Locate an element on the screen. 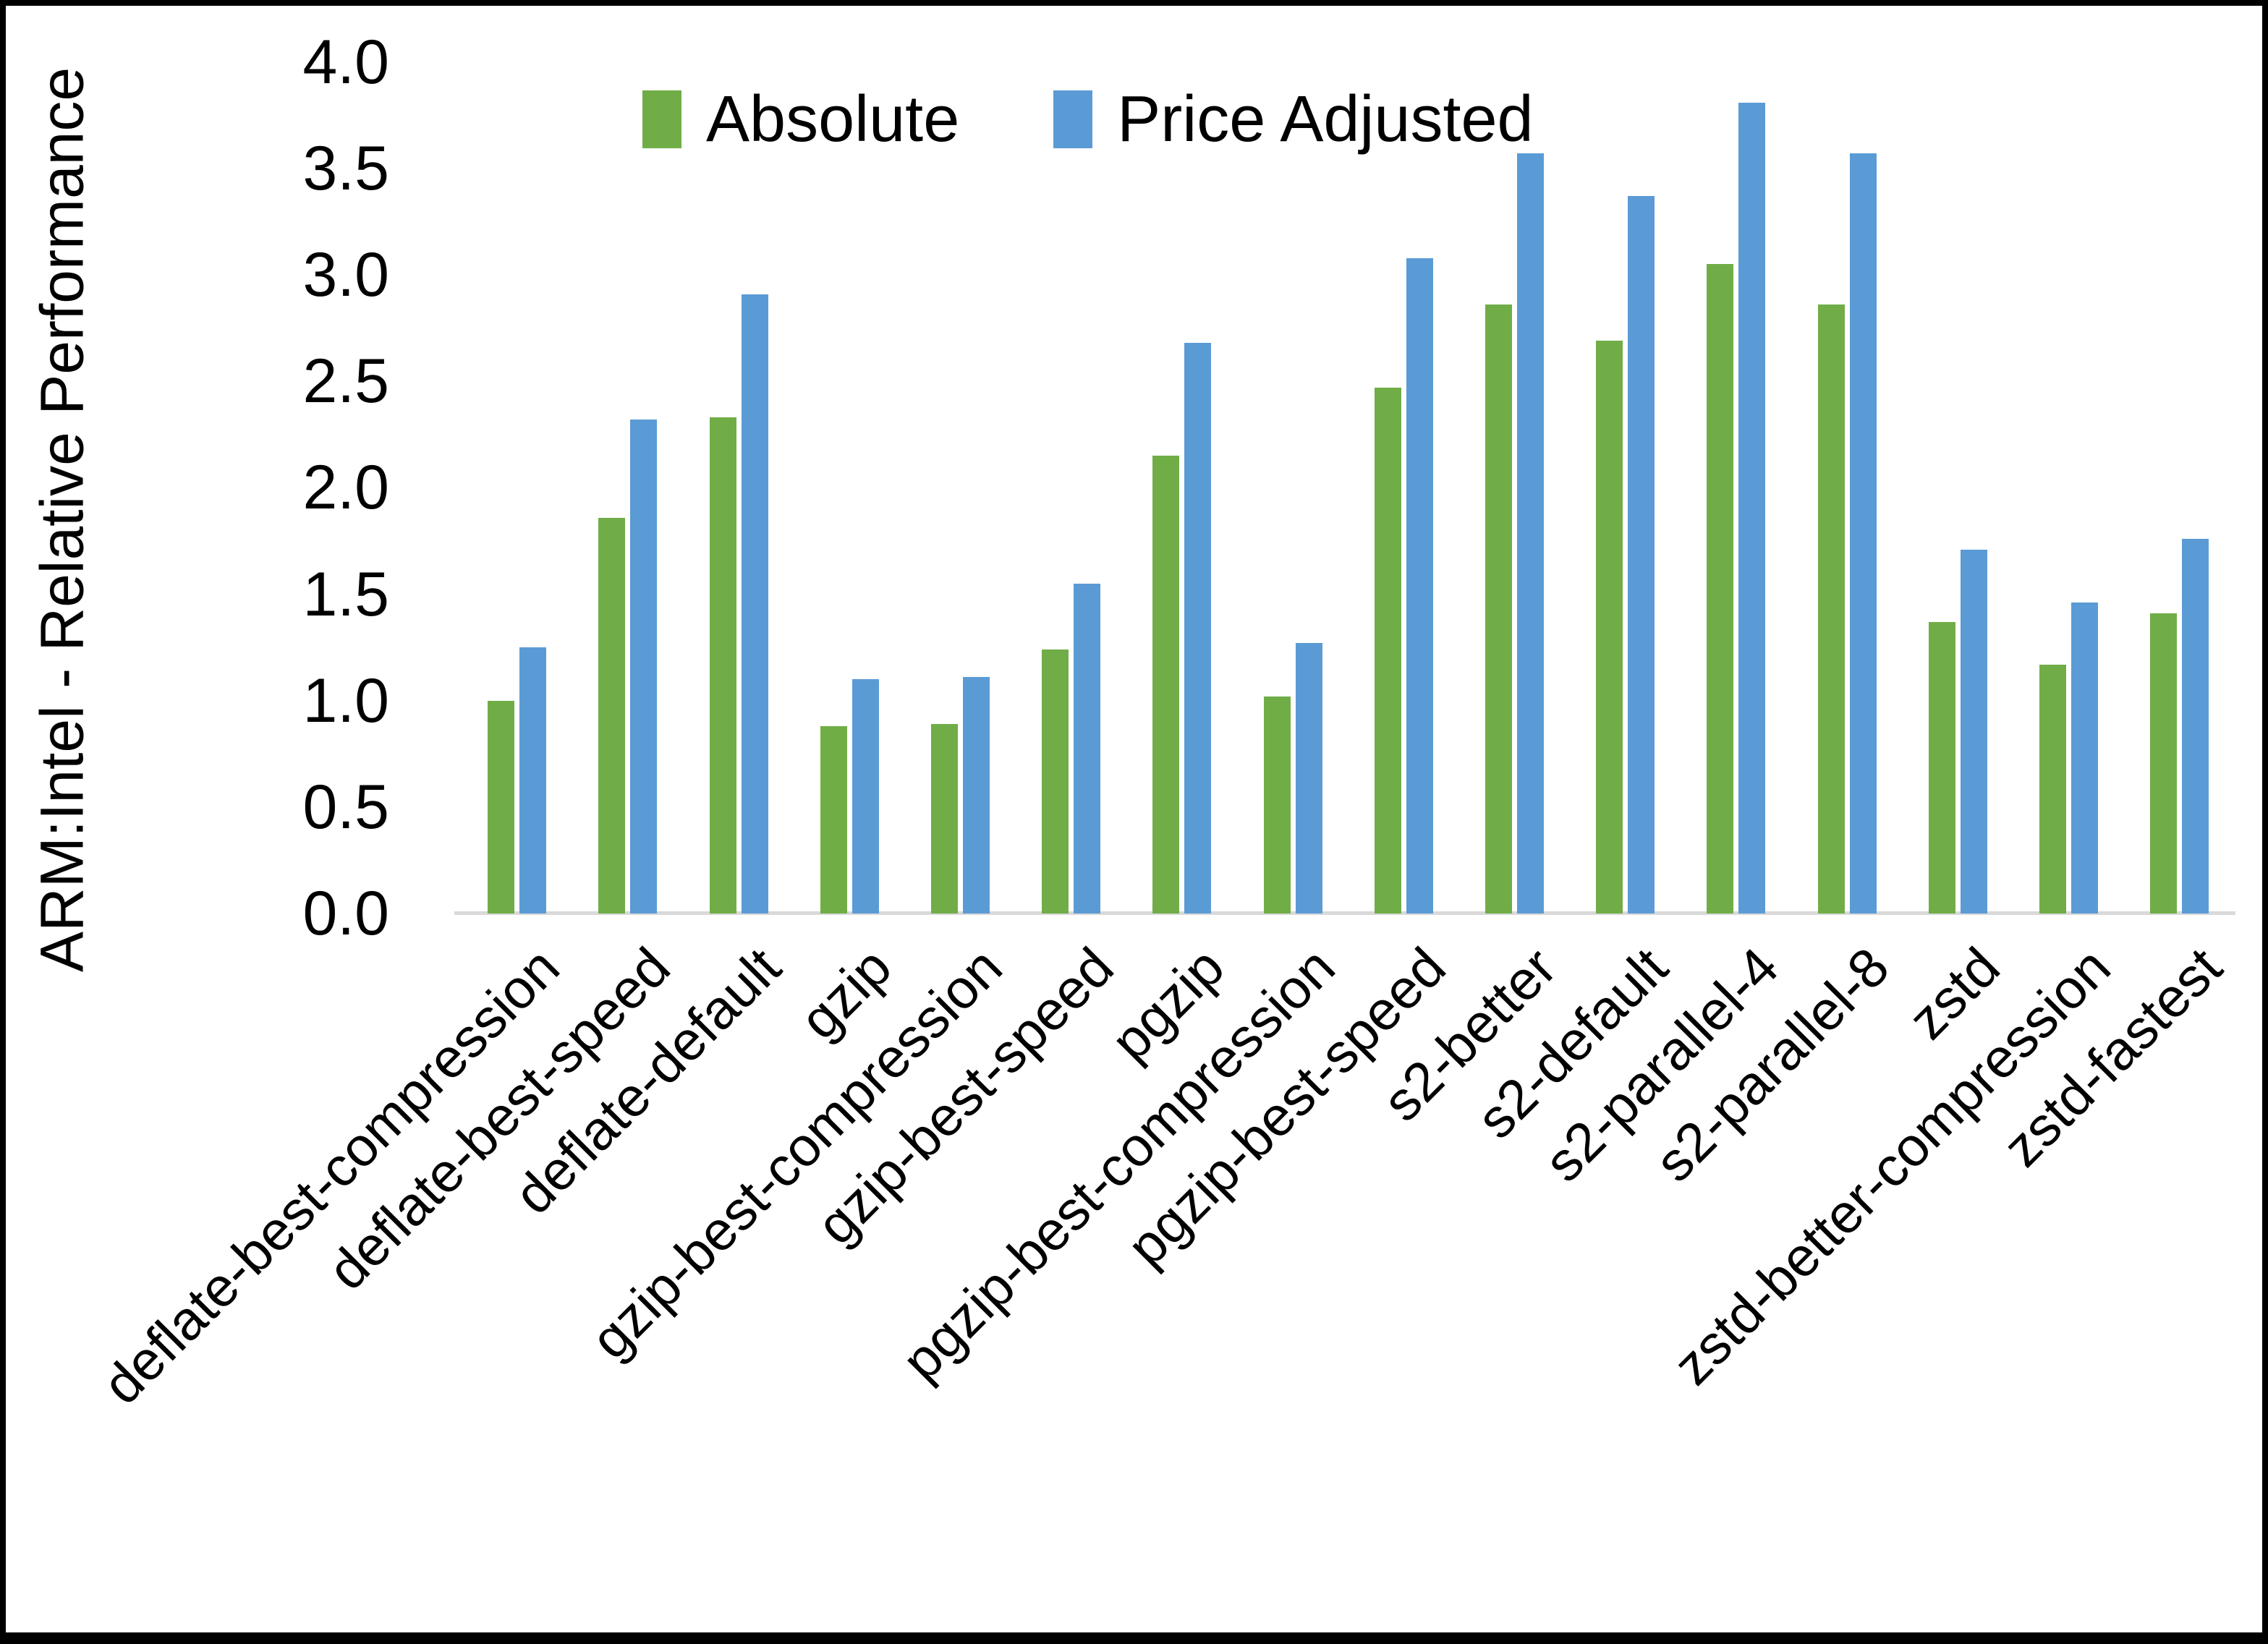 The image size is (2268, 1644). bar-absolute-deflate-best-compression is located at coordinates (501, 806).